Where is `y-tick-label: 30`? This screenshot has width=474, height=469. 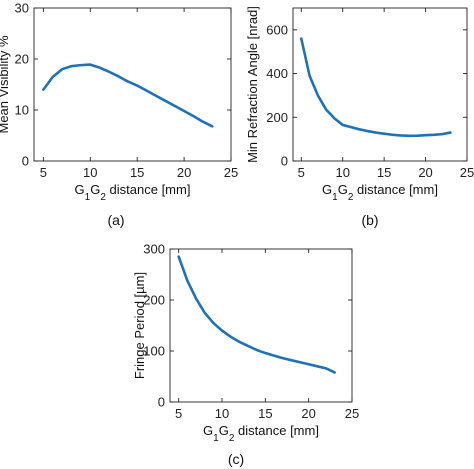 y-tick-label: 30 is located at coordinates (22, 8).